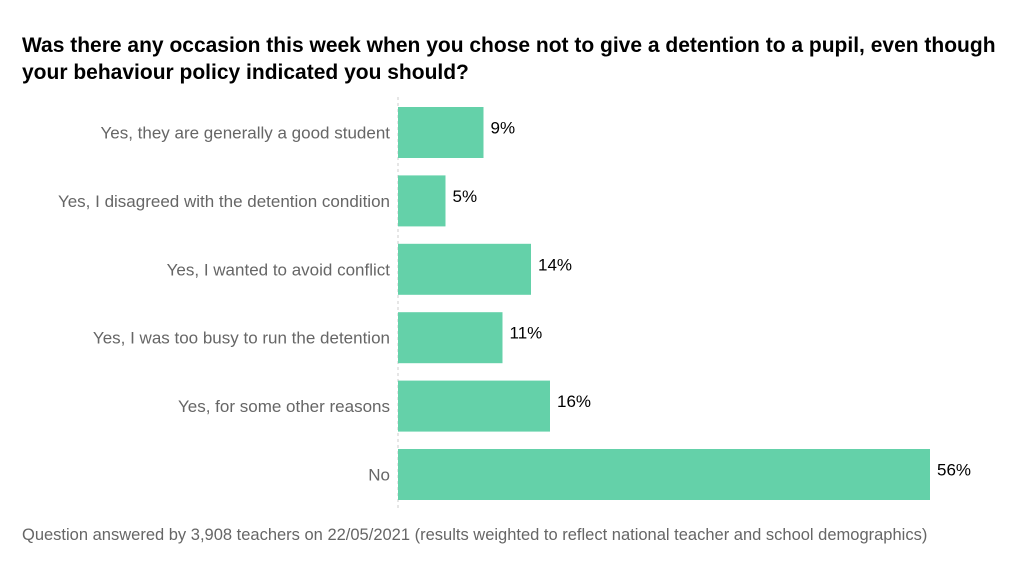  Describe the element at coordinates (555, 264) in the screenshot. I see `data-label: 14%` at that location.